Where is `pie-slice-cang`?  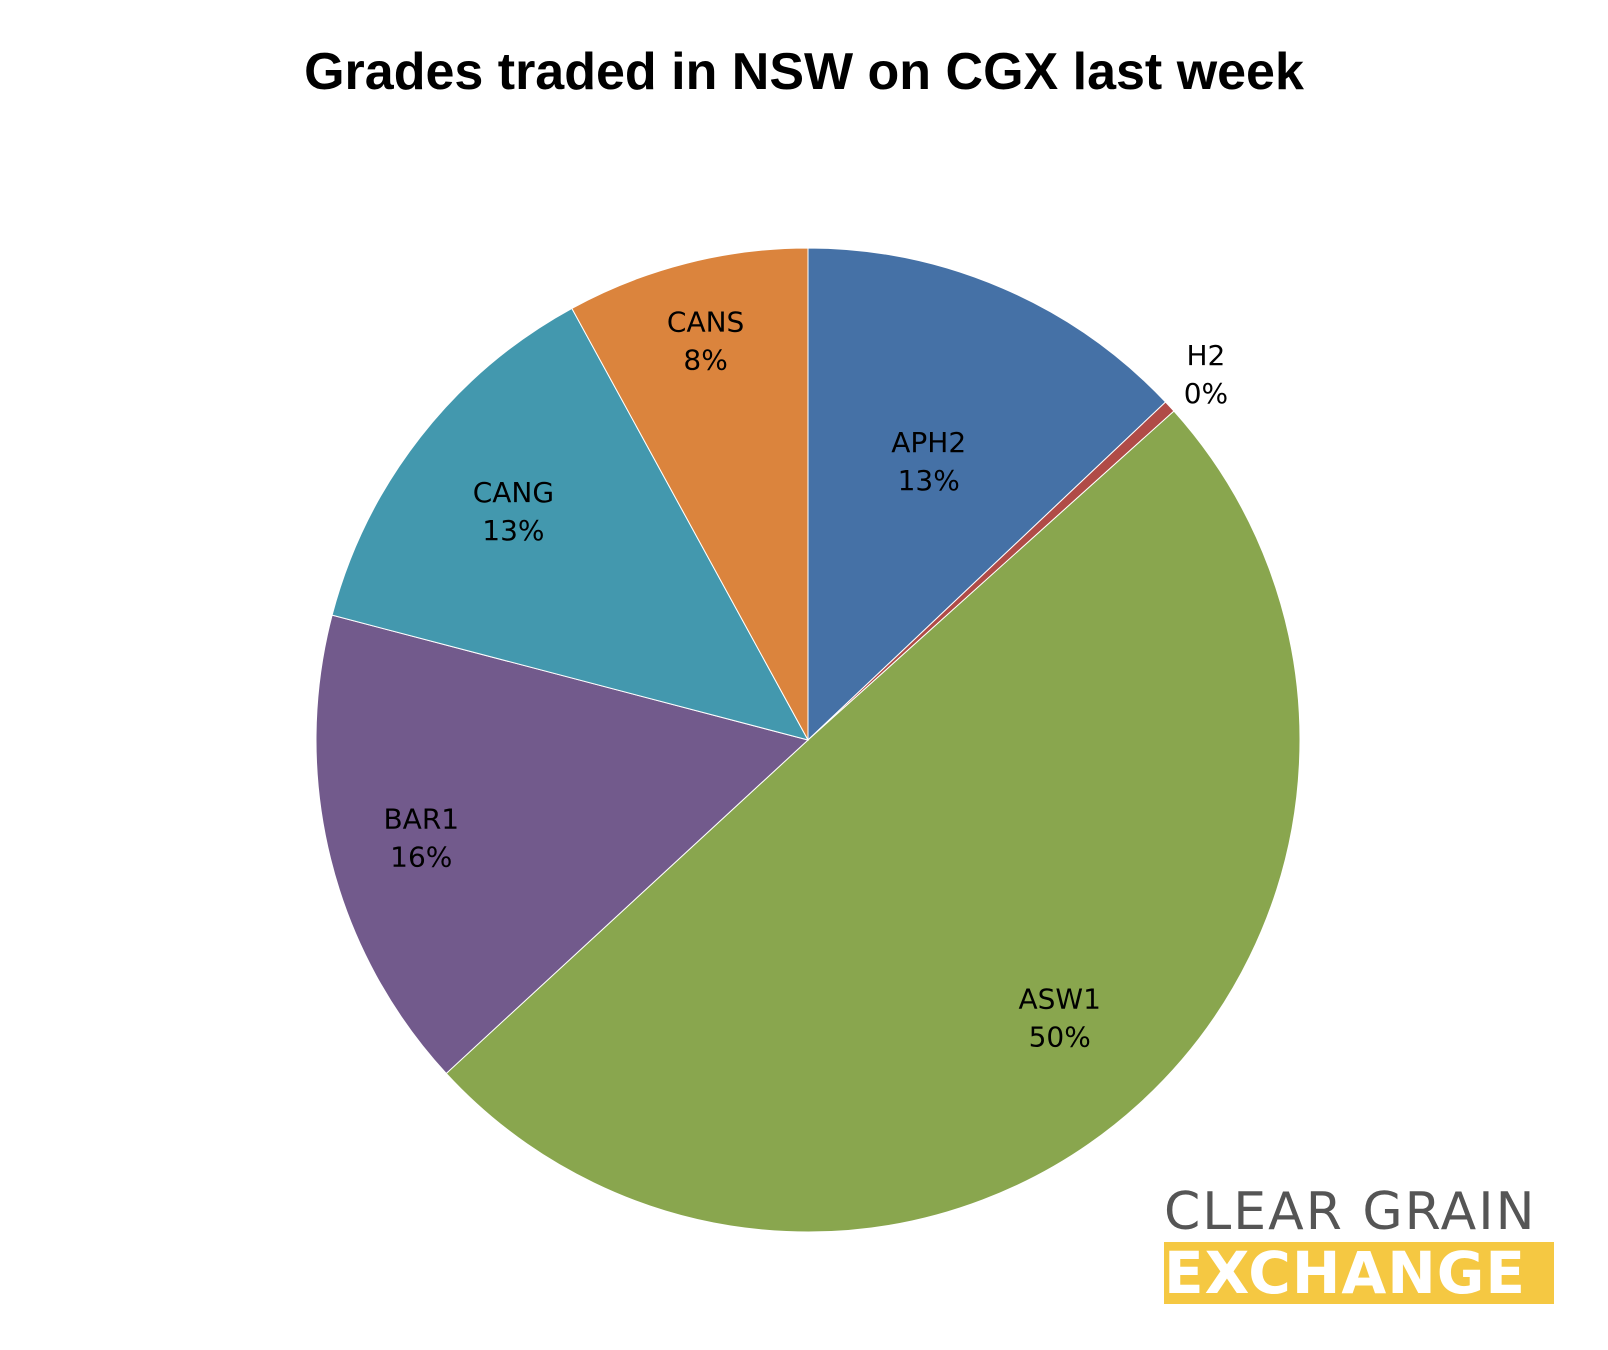 pie-slice-cang is located at coordinates (570, 524).